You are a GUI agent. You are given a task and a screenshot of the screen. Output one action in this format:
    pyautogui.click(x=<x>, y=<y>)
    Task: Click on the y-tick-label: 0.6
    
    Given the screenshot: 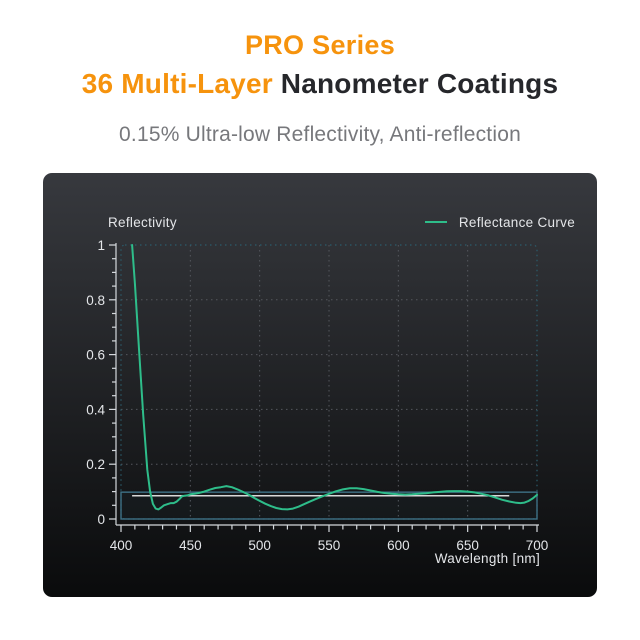 What is the action you would take?
    pyautogui.click(x=95, y=355)
    